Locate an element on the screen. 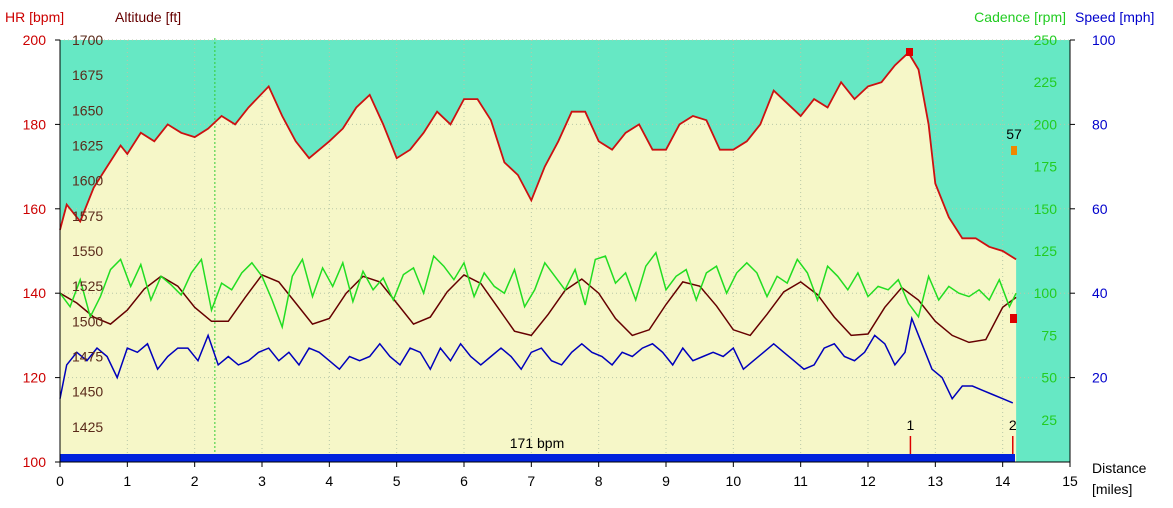 The image size is (1173, 508). speed-tick-label: 40 is located at coordinates (1100, 293).